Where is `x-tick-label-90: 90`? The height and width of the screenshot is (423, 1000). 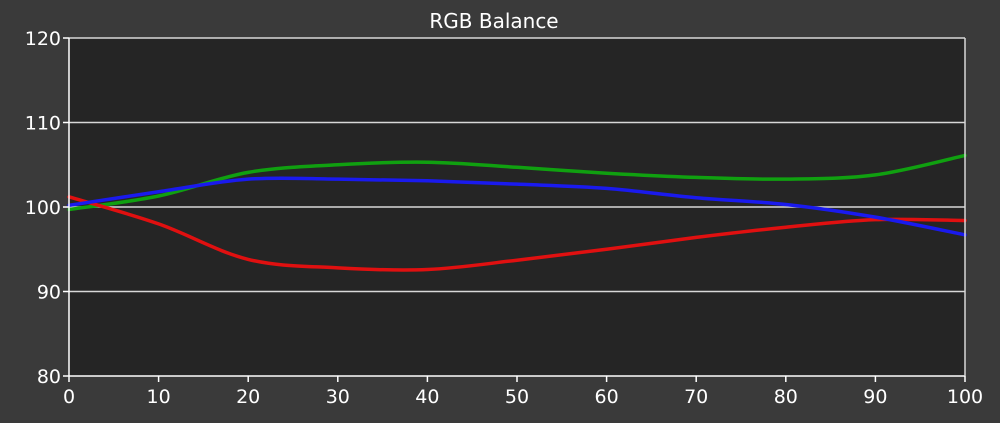 x-tick-label-90: 90 is located at coordinates (875, 397).